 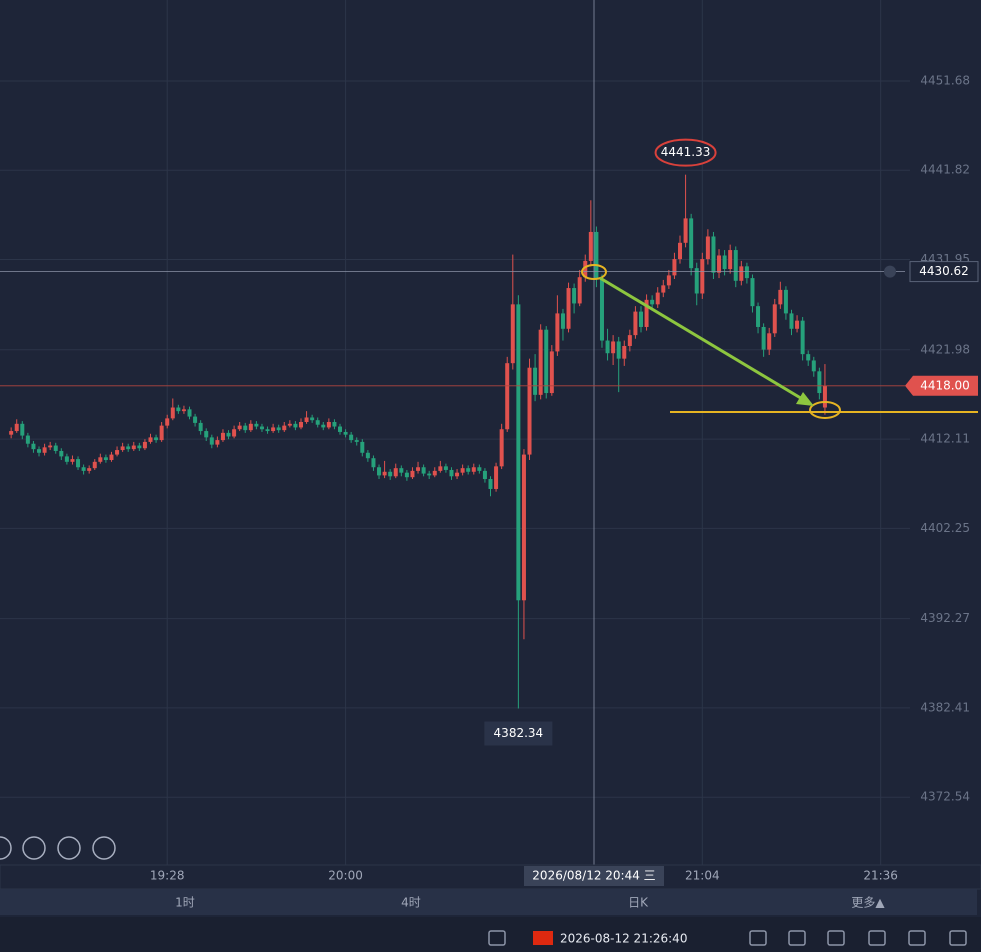 I want to click on tab: 更多▲, so click(x=868, y=903).